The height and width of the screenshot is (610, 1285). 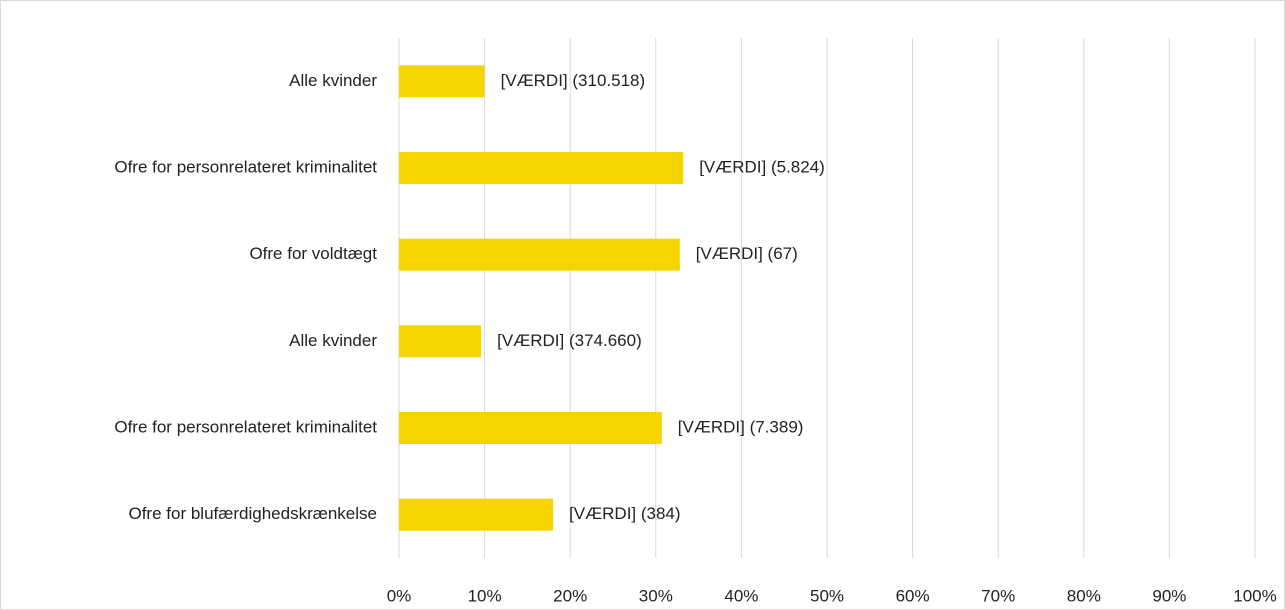 What do you see at coordinates (569, 340) in the screenshot?
I see `data-label: [VÆRDI] (374.660)` at bounding box center [569, 340].